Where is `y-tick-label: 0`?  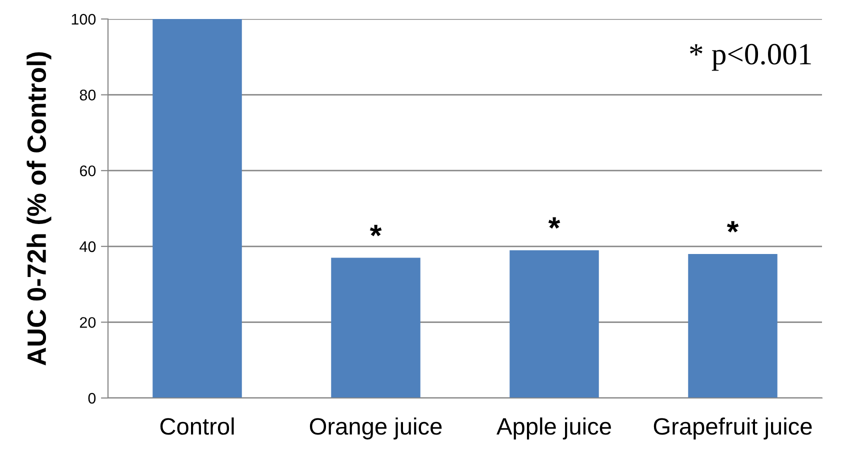 y-tick-label: 0 is located at coordinates (92, 398).